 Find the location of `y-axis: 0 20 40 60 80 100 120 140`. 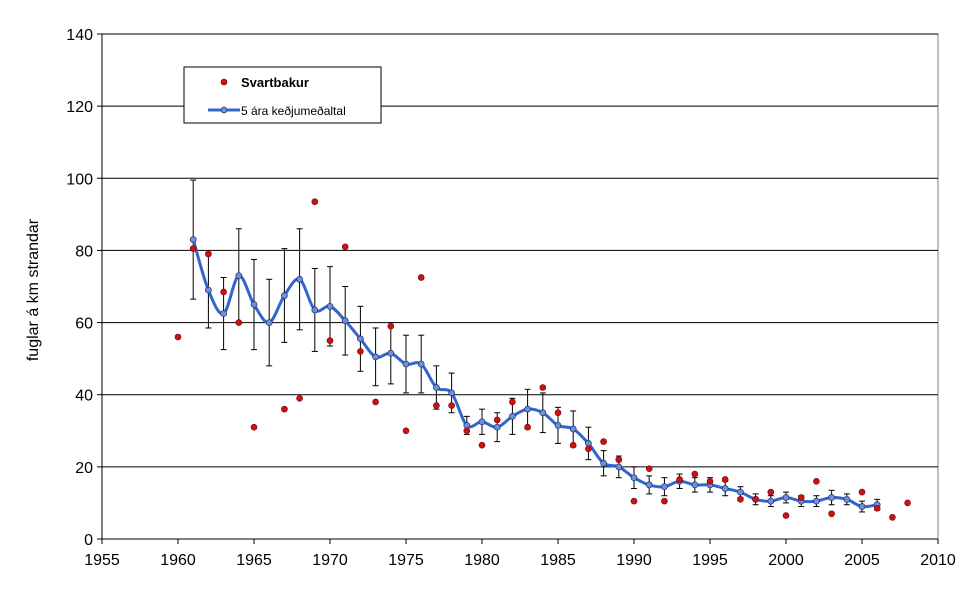

y-axis: 0 20 40 60 80 100 120 140 is located at coordinates (84, 288).